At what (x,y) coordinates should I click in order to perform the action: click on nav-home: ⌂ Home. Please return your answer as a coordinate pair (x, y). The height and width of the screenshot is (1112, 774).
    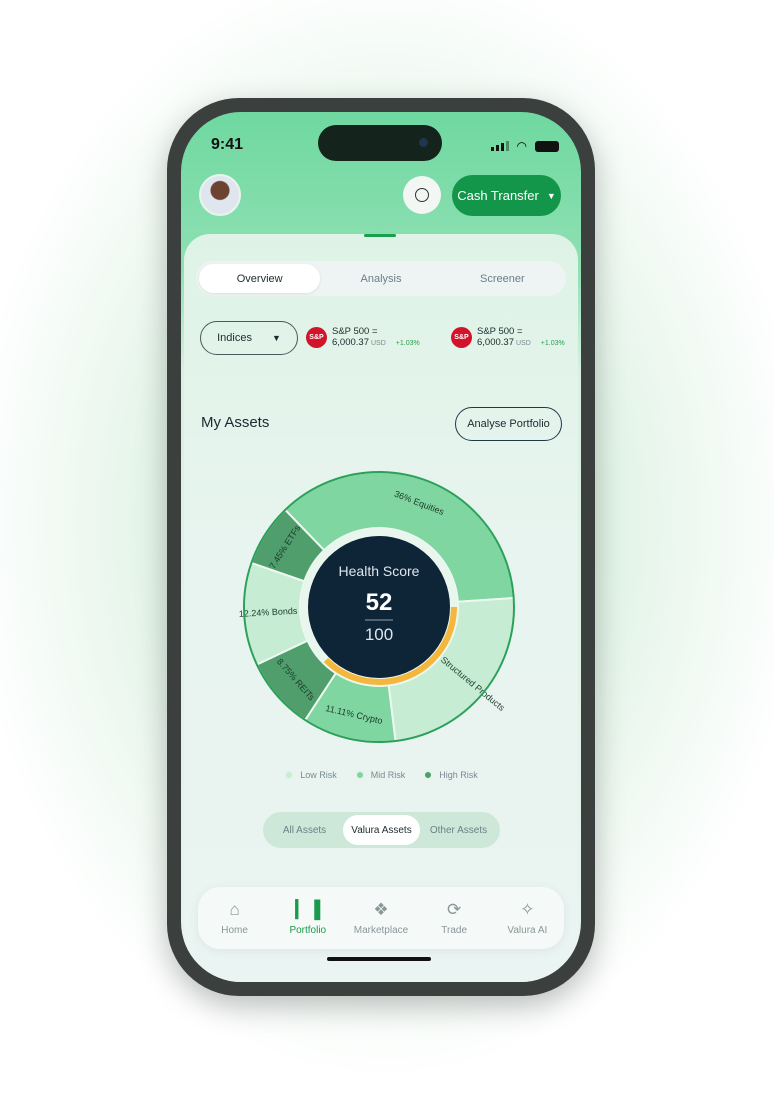
    Looking at the image, I should click on (234, 918).